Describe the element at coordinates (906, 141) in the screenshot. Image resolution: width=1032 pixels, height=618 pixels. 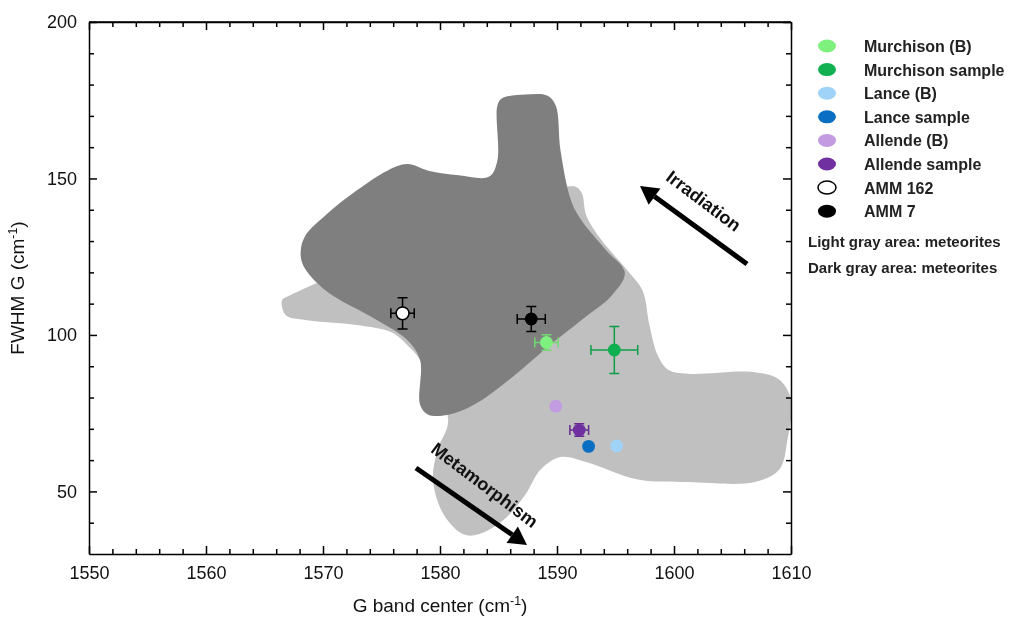
I see `legend-label: Allende (B)` at that location.